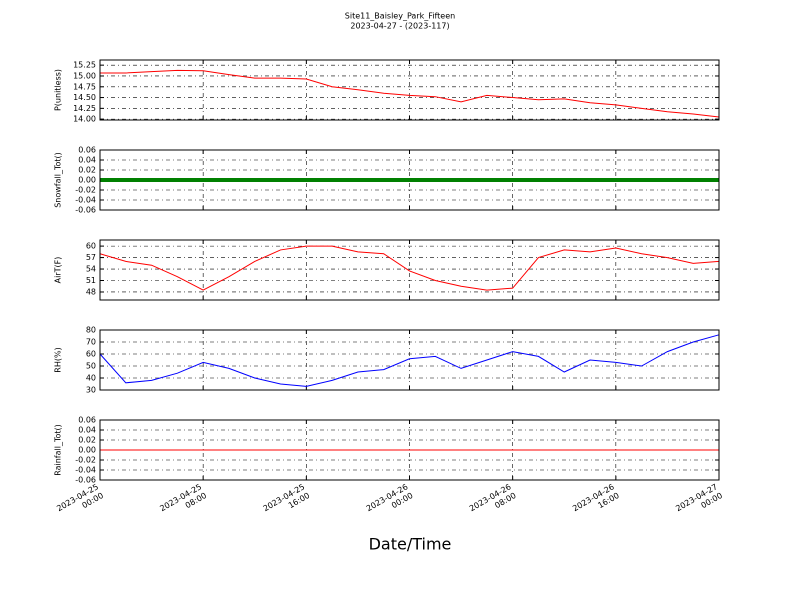  What do you see at coordinates (84, 65) in the screenshot?
I see `y-tick-label: 15.25` at bounding box center [84, 65].